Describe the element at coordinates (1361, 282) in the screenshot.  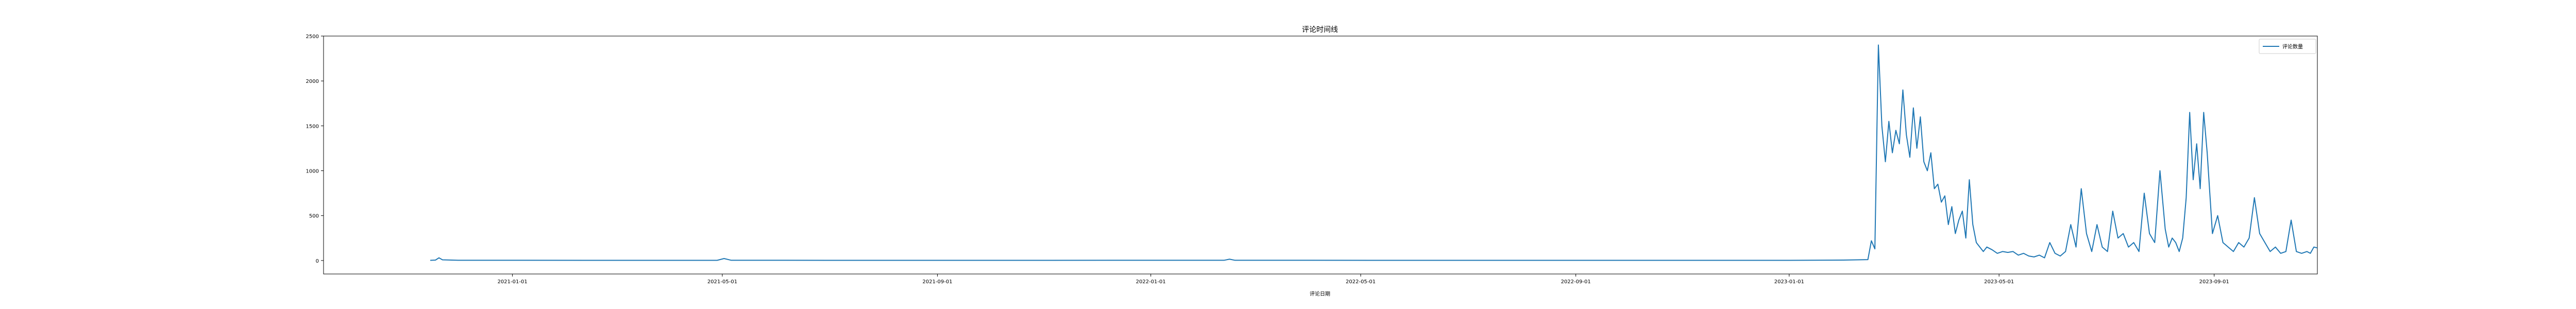
I see `x-tick-label: 2022-05-01` at that location.